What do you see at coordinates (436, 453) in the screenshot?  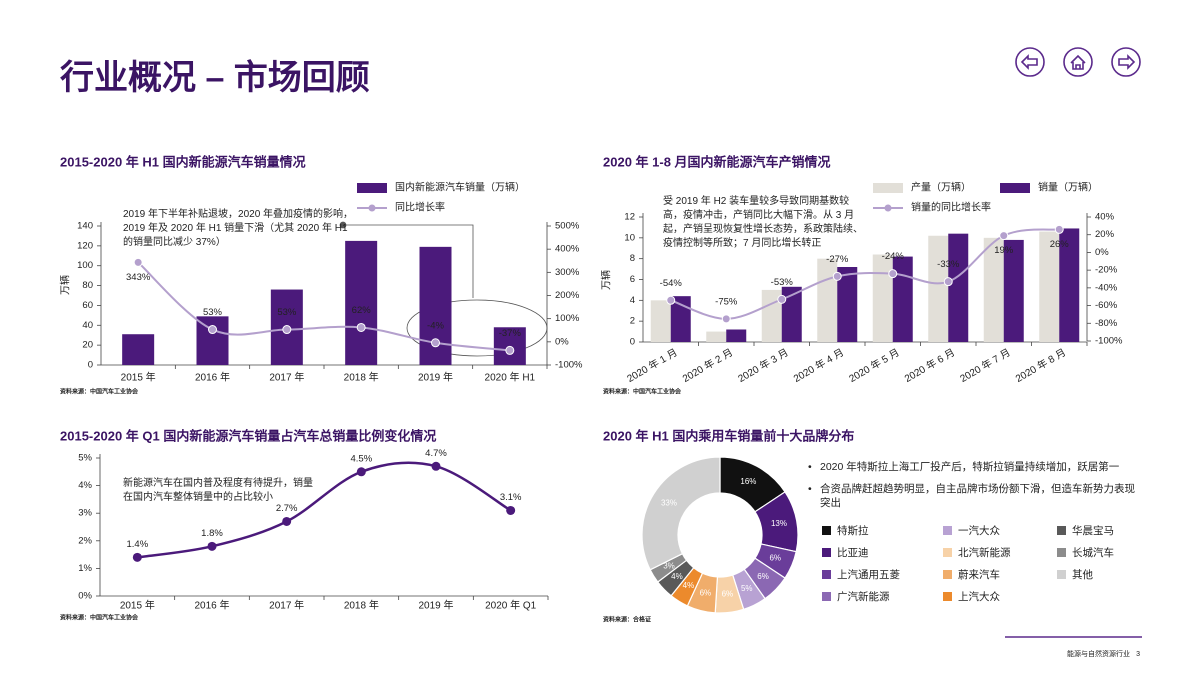 I see `data-label: 4.7%` at bounding box center [436, 453].